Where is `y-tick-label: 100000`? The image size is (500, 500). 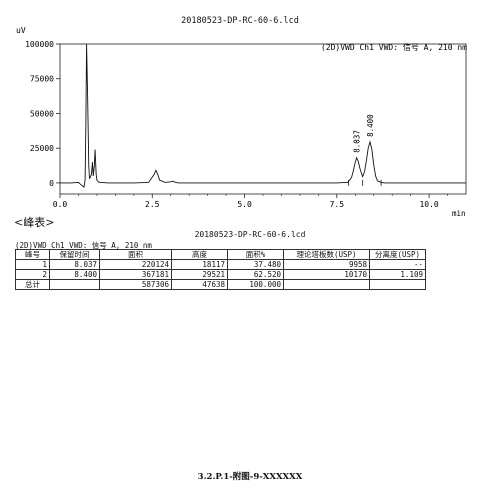 y-tick-label: 100000 is located at coordinates (39, 44).